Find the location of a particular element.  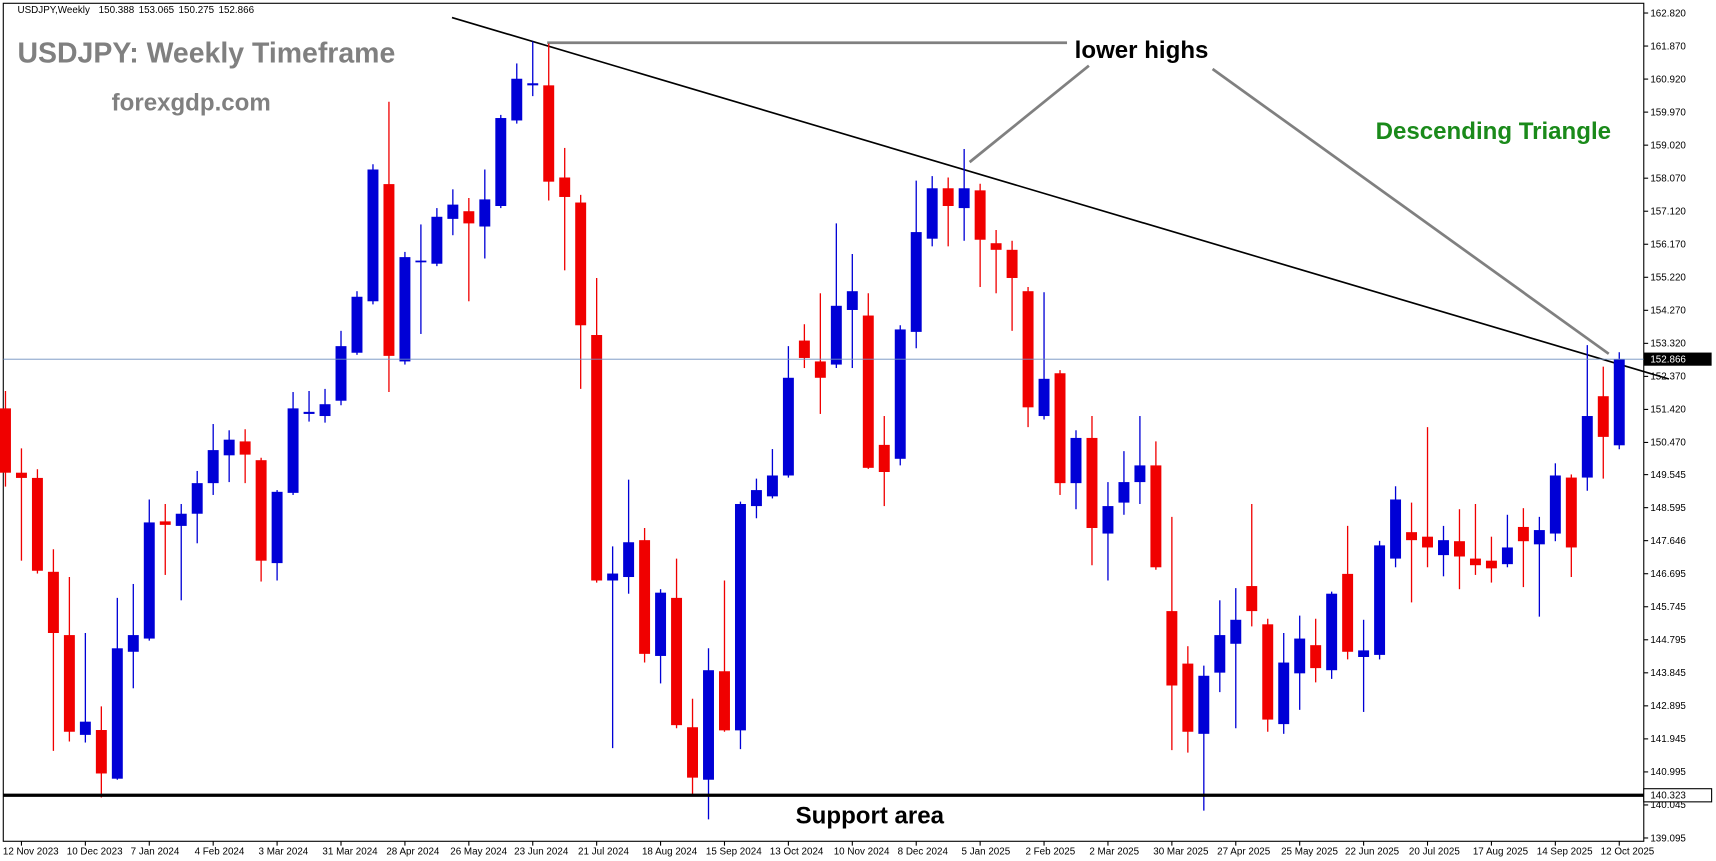

y-tick-label: 147.646 is located at coordinates (1668, 541).